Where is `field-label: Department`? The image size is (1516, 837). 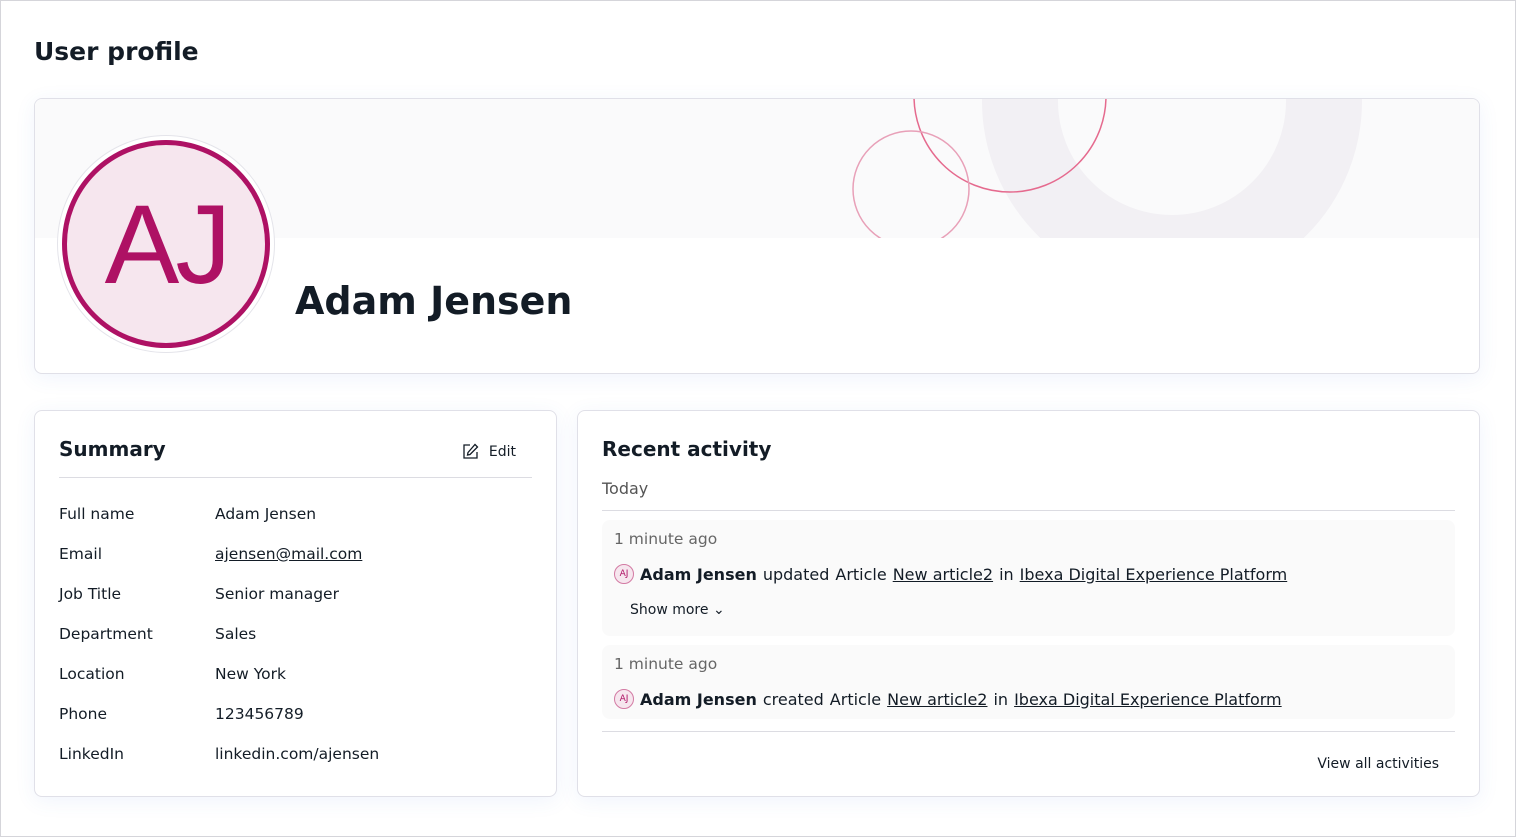 field-label: Department is located at coordinates (106, 634).